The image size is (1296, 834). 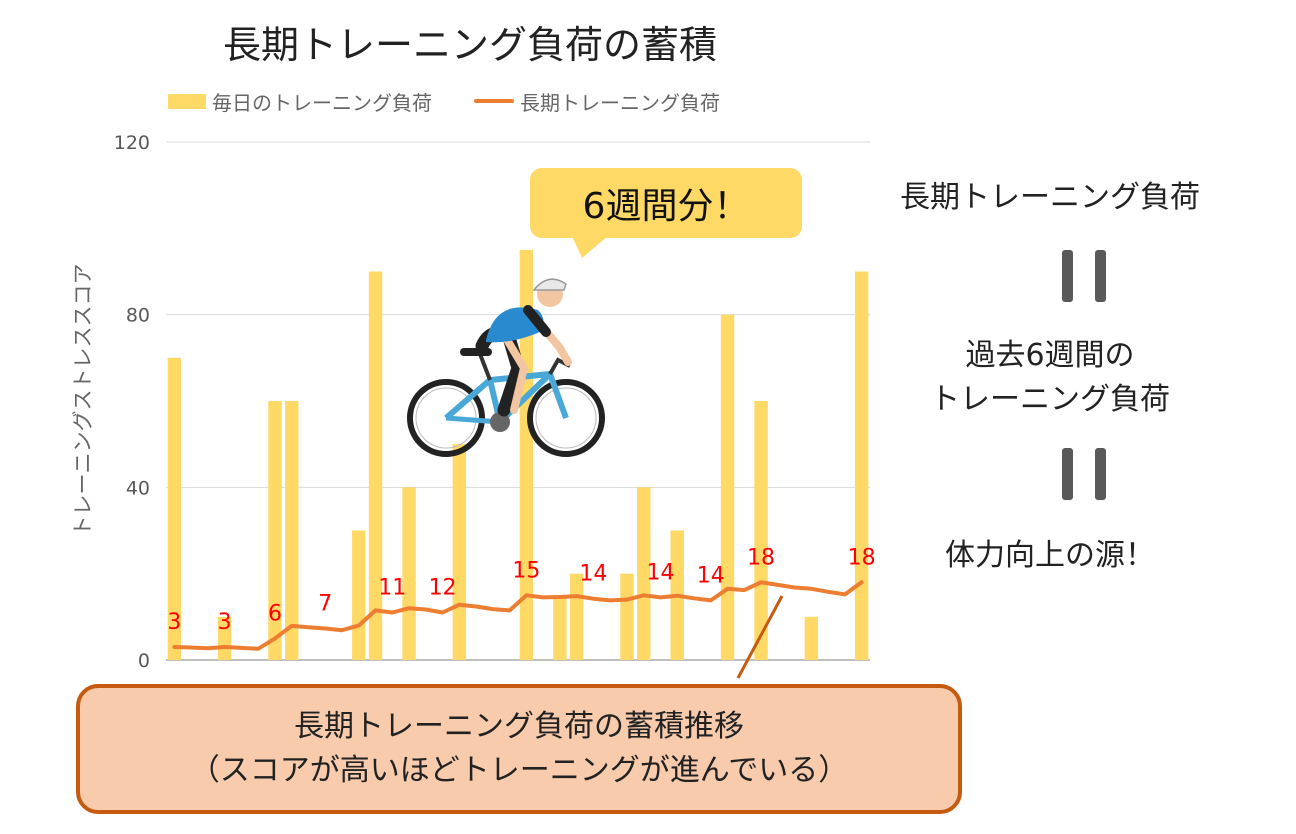 I want to click on long-term-line-path, so click(x=518, y=615).